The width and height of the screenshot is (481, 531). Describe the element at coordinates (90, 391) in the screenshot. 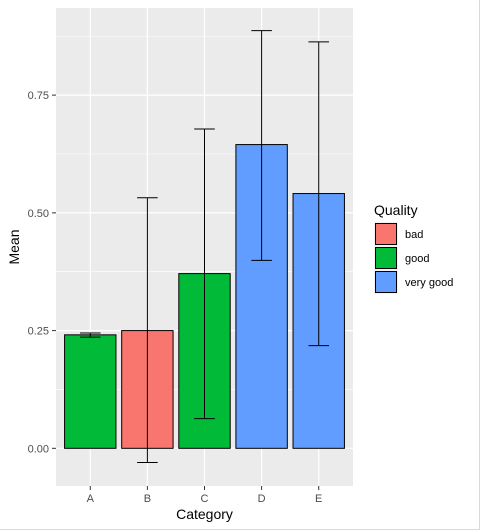

I see `bar-a` at that location.